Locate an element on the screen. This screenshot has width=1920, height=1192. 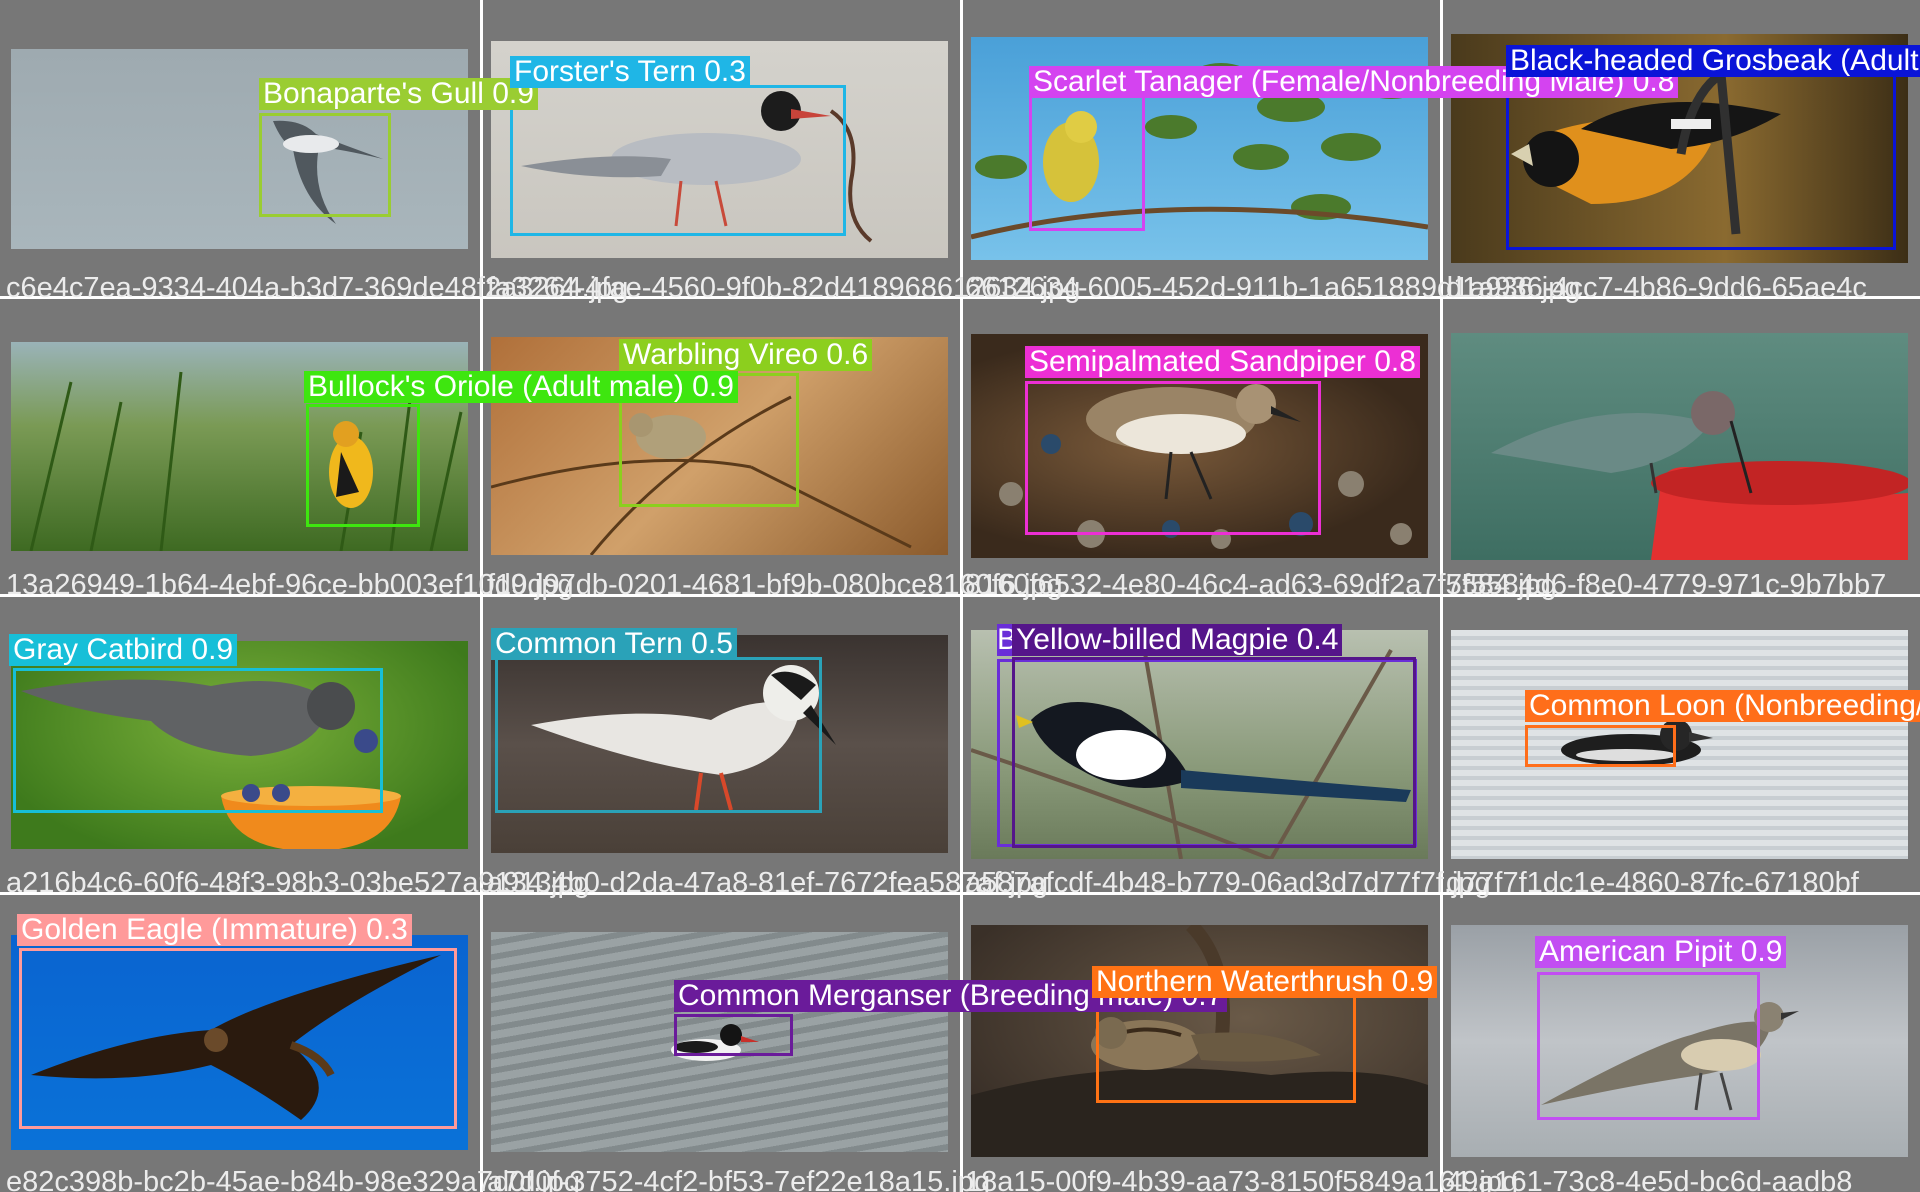
image-filename: a9134b0-d2da-47a8-81ef-7672fea587af.jpg is located at coordinates (768, 883).